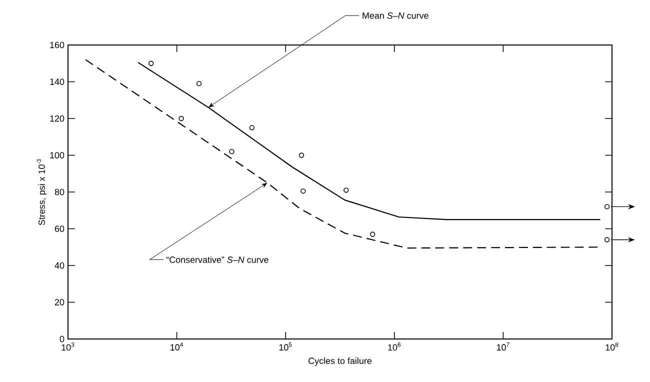  What do you see at coordinates (285, 346) in the screenshot?
I see `x-tick-label: 10$^{5}$` at bounding box center [285, 346].